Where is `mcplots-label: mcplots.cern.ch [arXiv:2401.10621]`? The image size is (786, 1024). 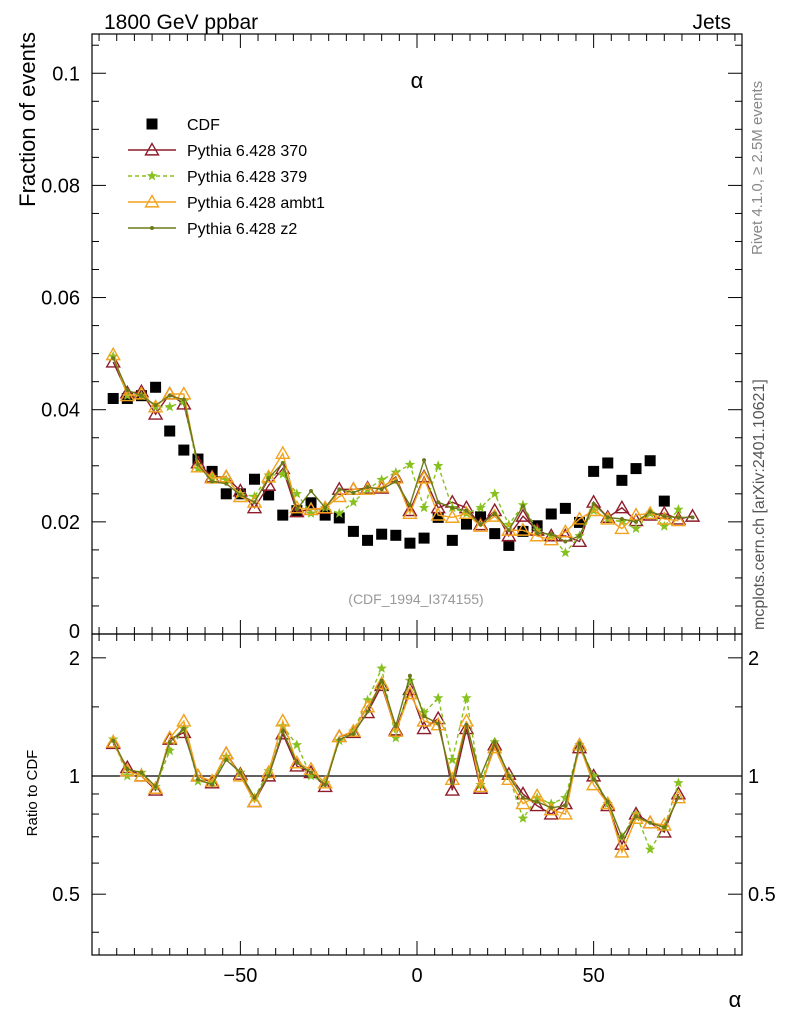 mcplots-label: mcplots.cern.ch [arXiv:2401.10621] is located at coordinates (759, 504).